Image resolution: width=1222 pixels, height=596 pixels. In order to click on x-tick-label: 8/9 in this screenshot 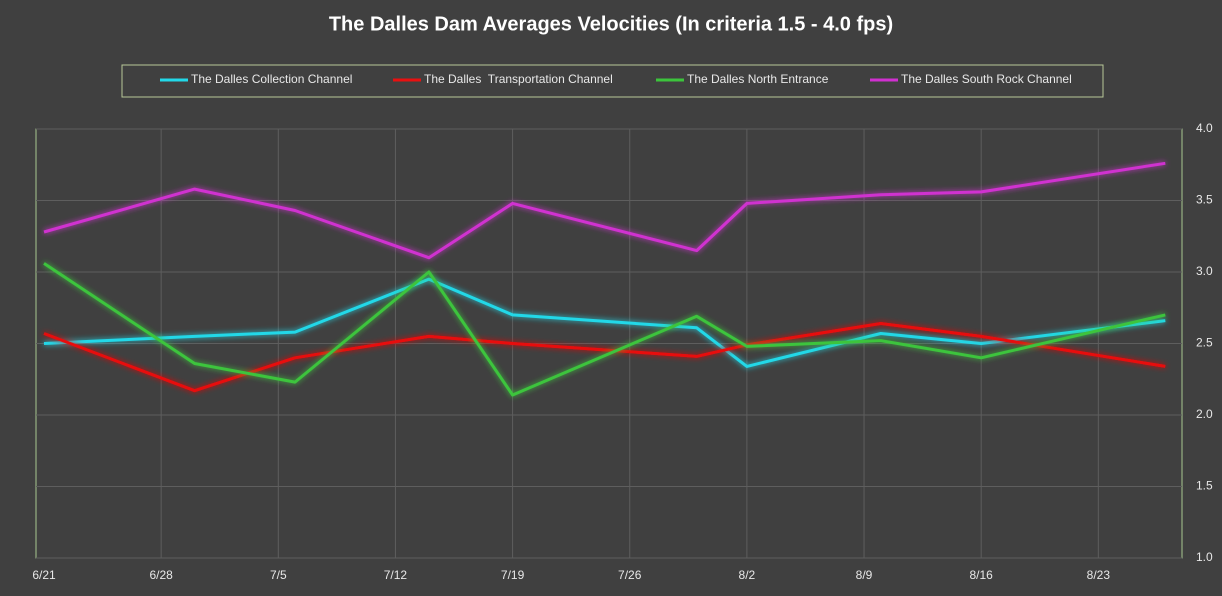, I will do `click(864, 575)`.